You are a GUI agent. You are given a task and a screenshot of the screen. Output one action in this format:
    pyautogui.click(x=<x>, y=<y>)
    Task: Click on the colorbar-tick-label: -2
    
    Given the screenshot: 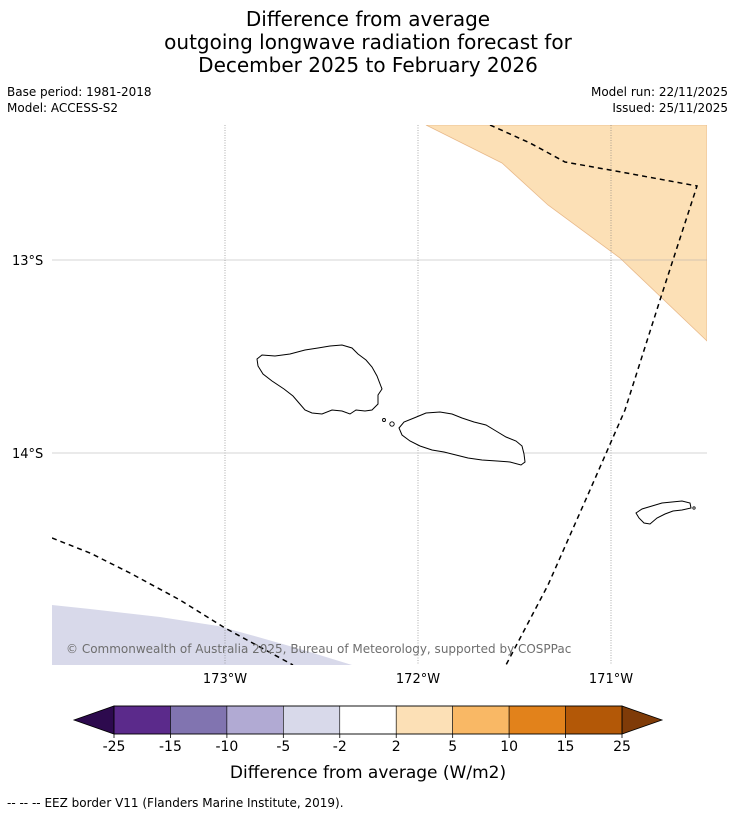 What is the action you would take?
    pyautogui.click(x=340, y=747)
    